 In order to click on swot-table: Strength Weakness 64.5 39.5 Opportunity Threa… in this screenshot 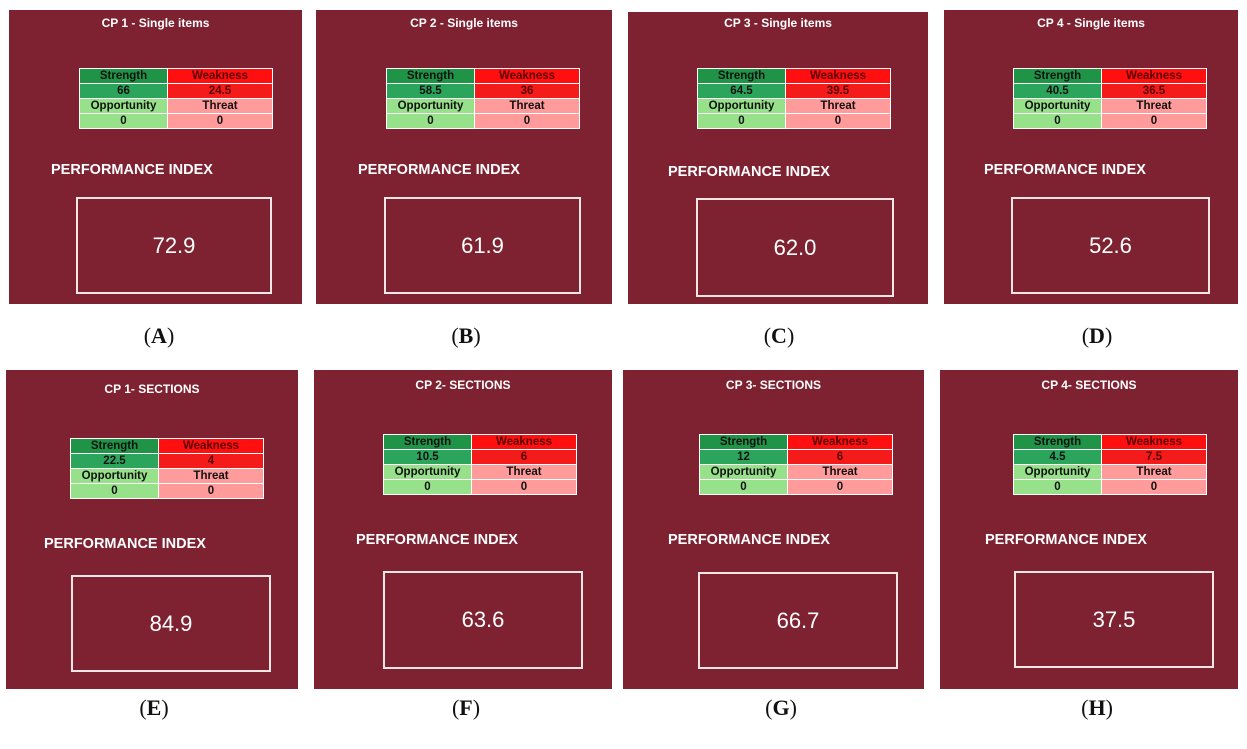, I will do `click(794, 98)`.